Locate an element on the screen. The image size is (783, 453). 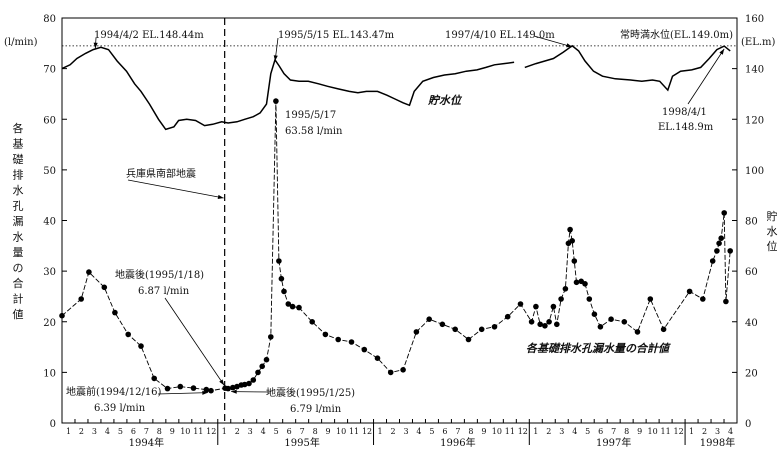
leader-ws-1997 is located at coordinates (553, 41).